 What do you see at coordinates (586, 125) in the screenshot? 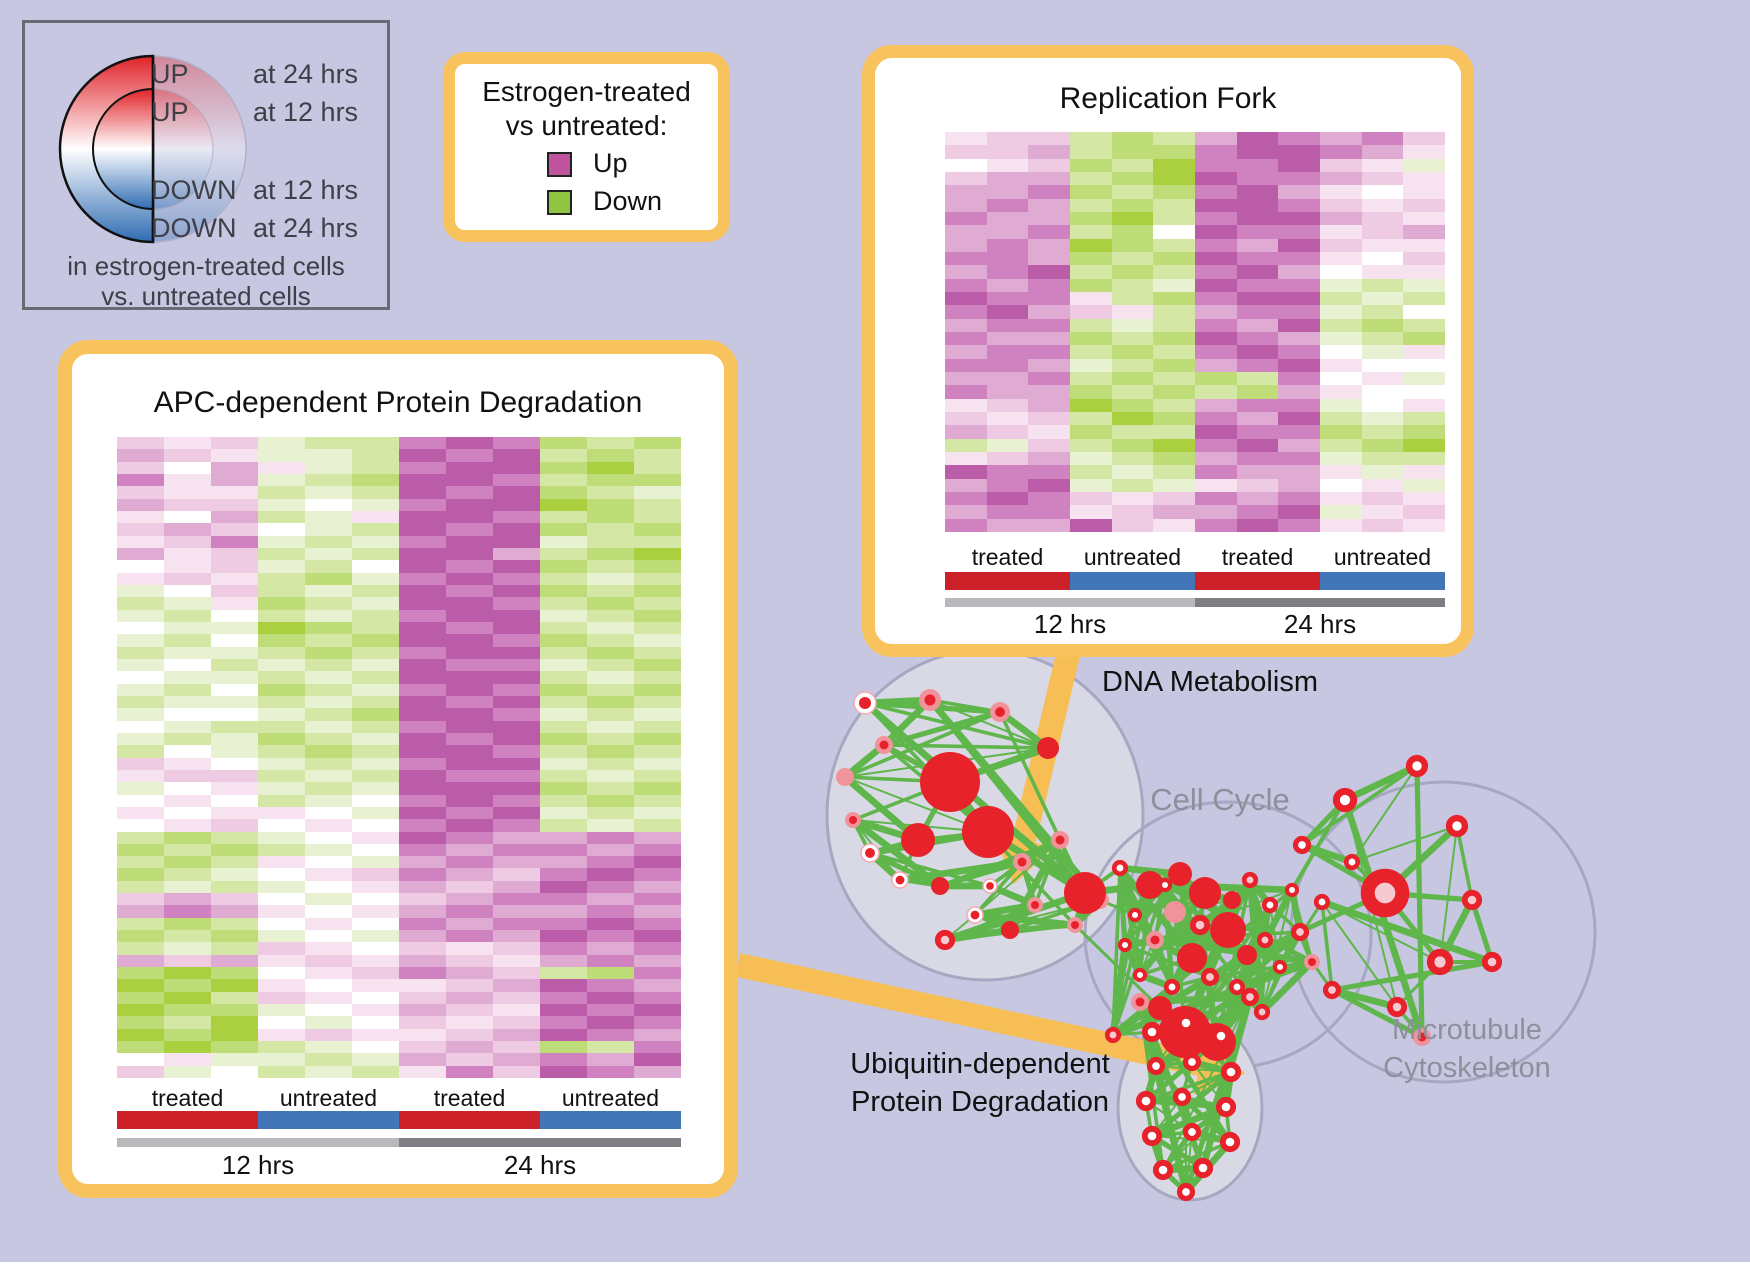
I see `estrogen-legend-title-line2: vs untreated:` at bounding box center [586, 125].